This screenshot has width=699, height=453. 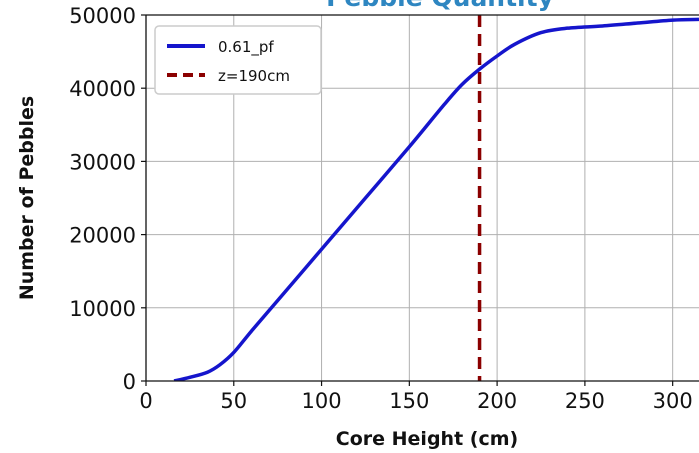 I want to click on legend-box, so click(x=238, y=60).